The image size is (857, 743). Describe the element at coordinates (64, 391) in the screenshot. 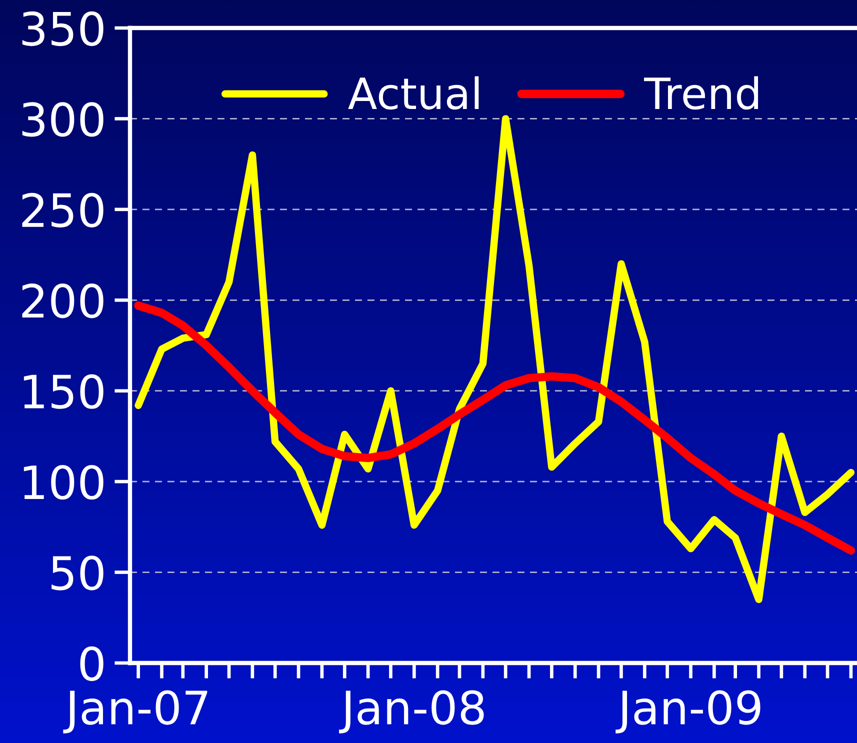

I see `y-tick-label: 150` at that location.